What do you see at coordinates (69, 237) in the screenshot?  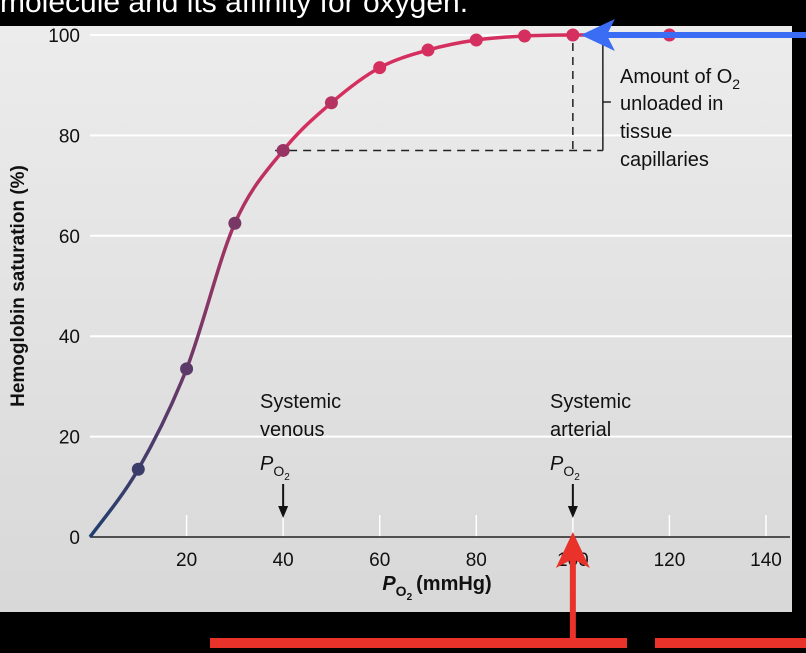 I see `y-tick-60: 60` at bounding box center [69, 237].